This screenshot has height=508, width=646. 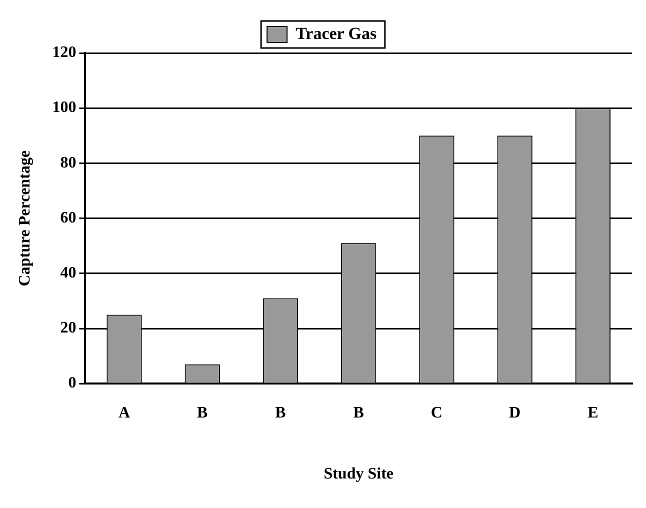 I want to click on y-tick-label: 40, so click(x=68, y=273).